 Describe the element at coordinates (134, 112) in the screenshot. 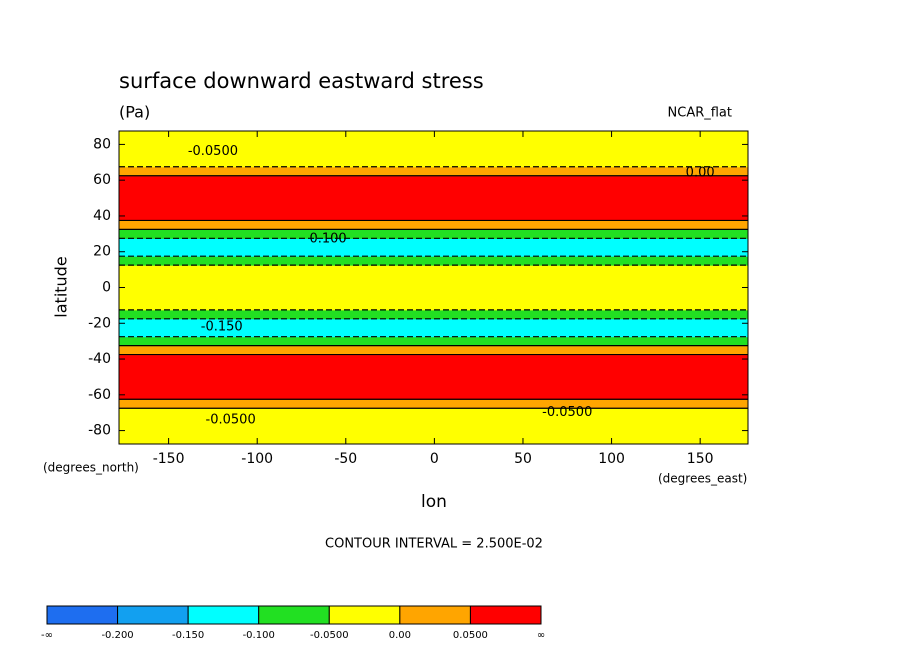

I see `units: (Pa)` at that location.